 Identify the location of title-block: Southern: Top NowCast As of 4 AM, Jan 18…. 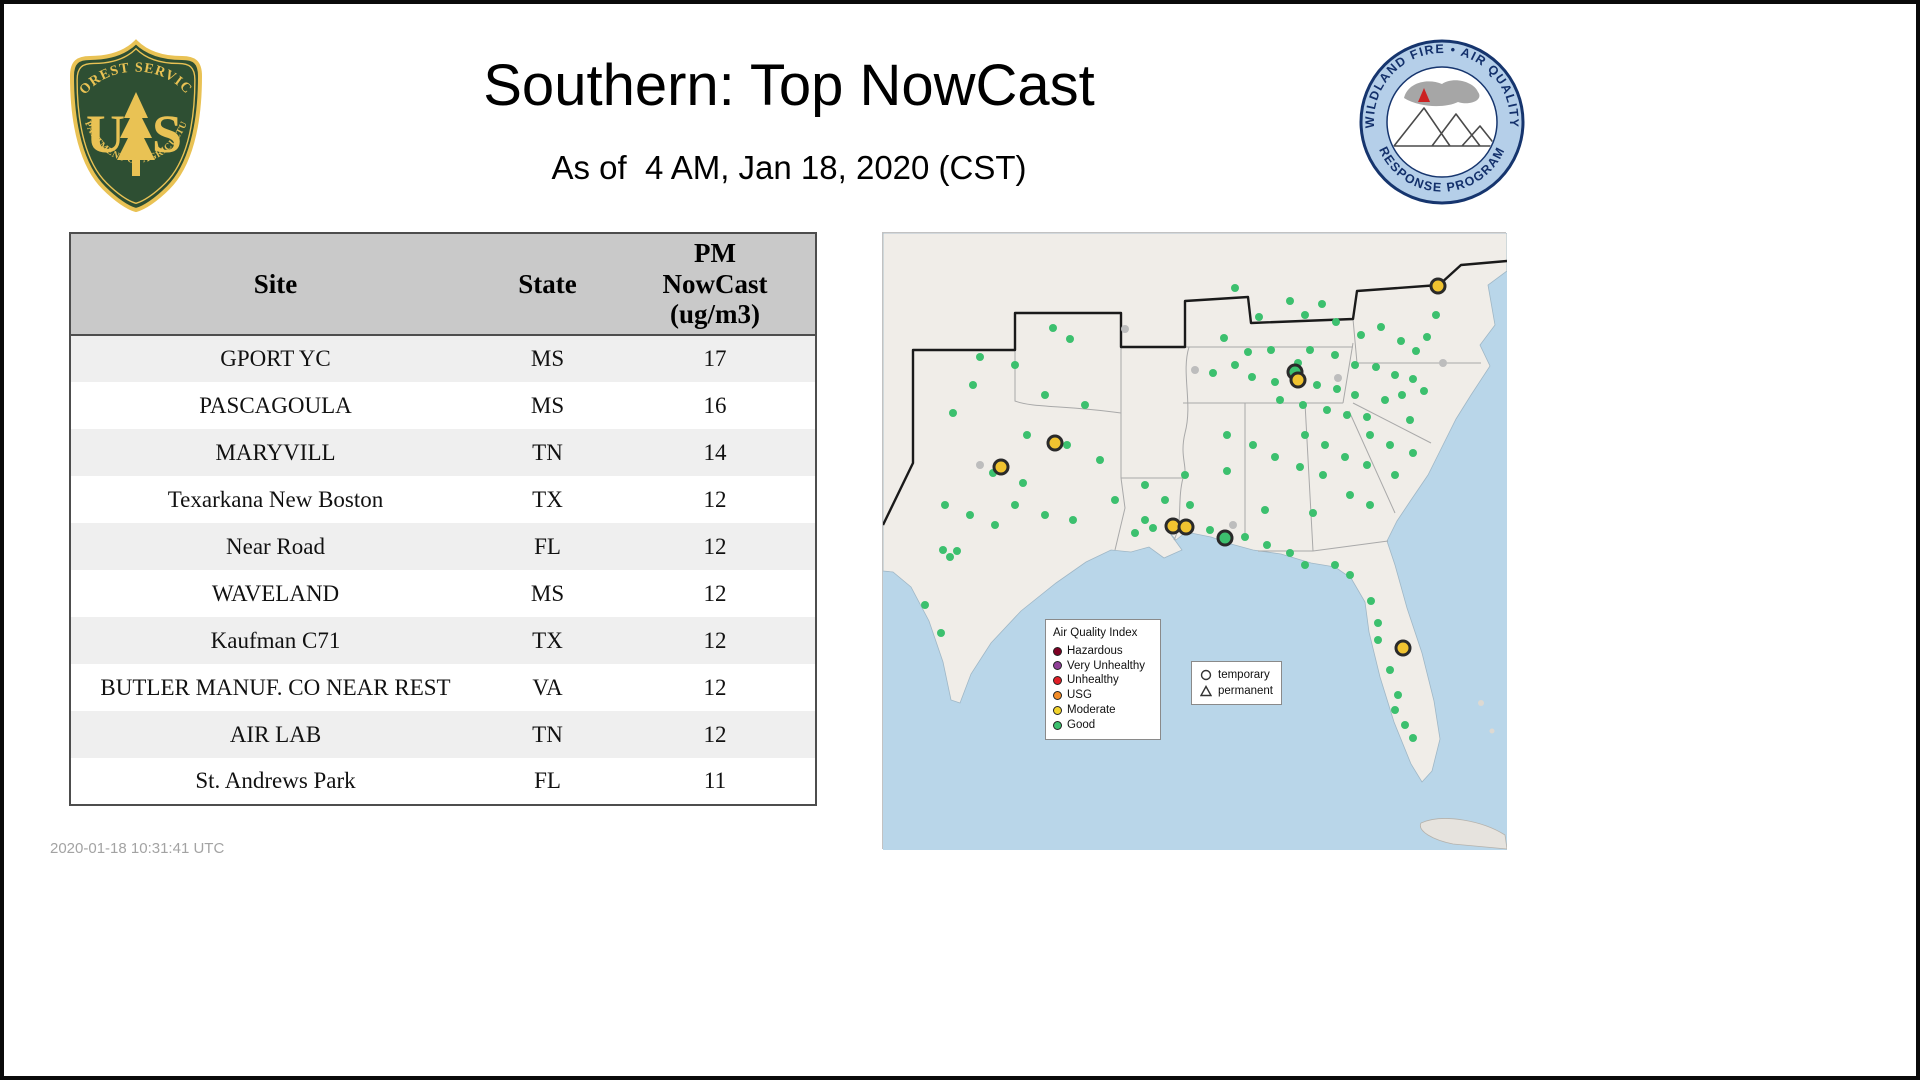
(789, 119).